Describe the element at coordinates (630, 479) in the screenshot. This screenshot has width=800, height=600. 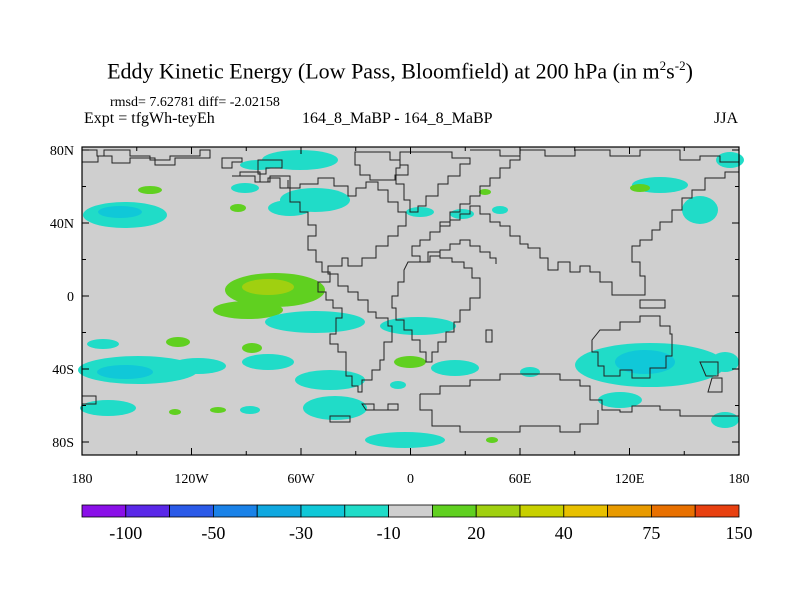
I see `lon-tick-label: 120E` at that location.